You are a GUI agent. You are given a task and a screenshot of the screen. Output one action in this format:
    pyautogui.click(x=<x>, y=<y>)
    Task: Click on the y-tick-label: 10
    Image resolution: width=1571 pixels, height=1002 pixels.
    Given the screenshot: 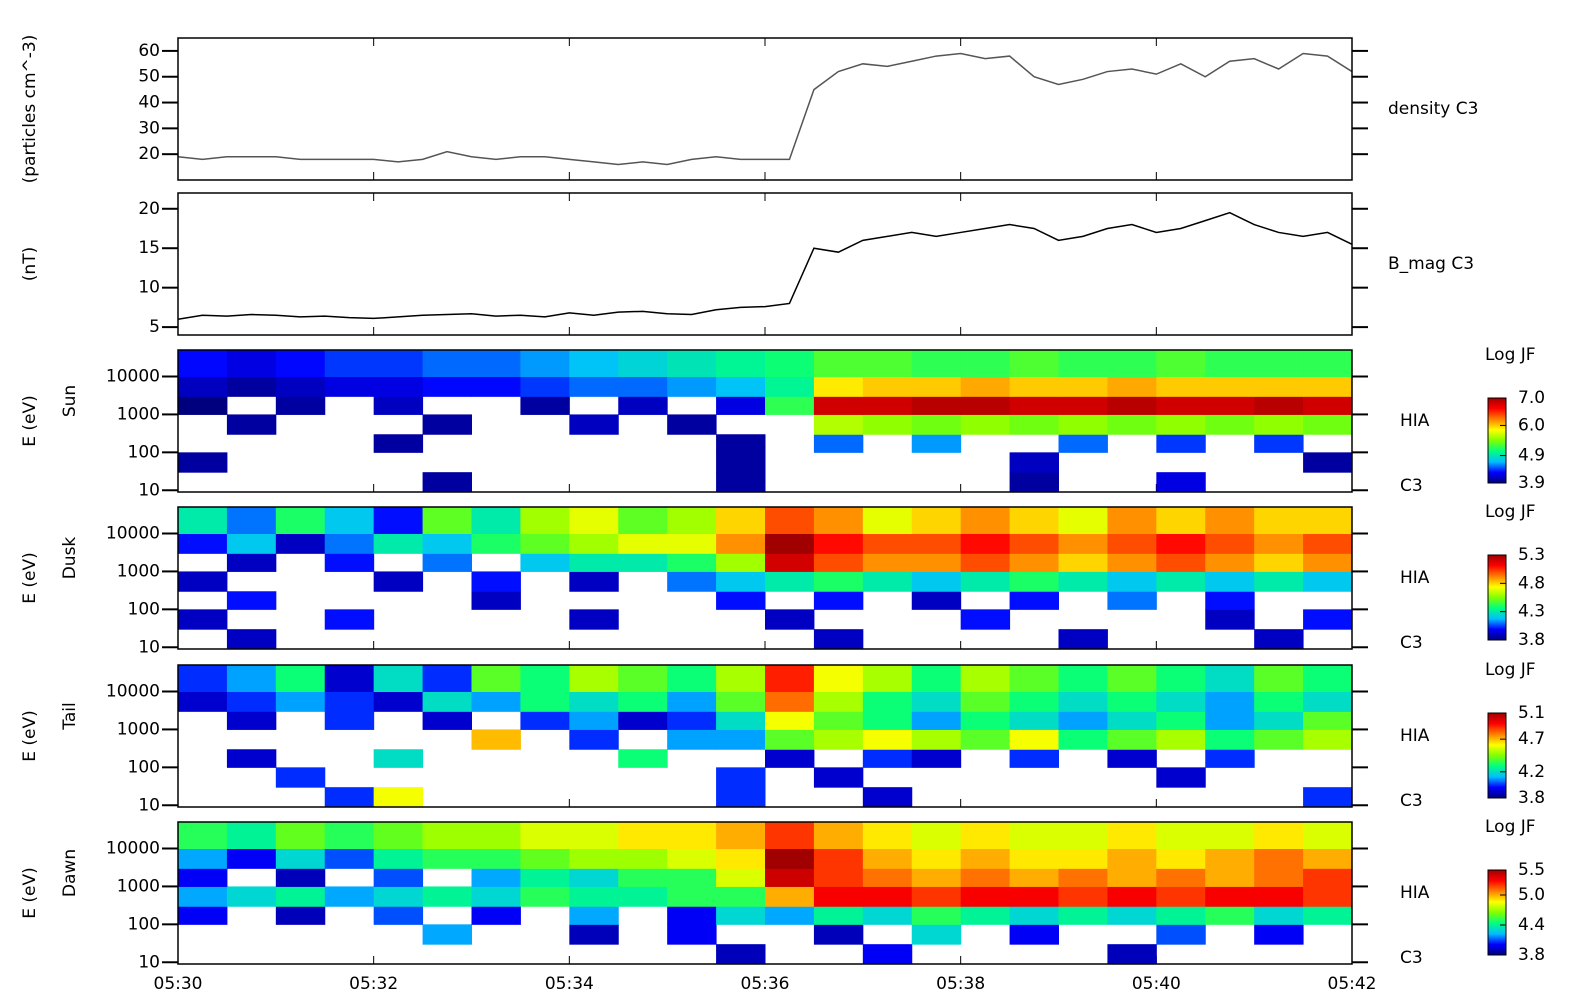 What is the action you would take?
    pyautogui.click(x=149, y=288)
    